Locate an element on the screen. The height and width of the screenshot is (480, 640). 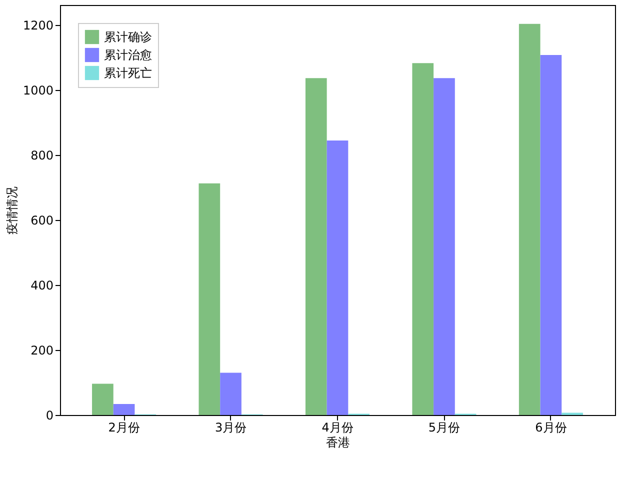
x-tick-label: 3月份 is located at coordinates (230, 427).